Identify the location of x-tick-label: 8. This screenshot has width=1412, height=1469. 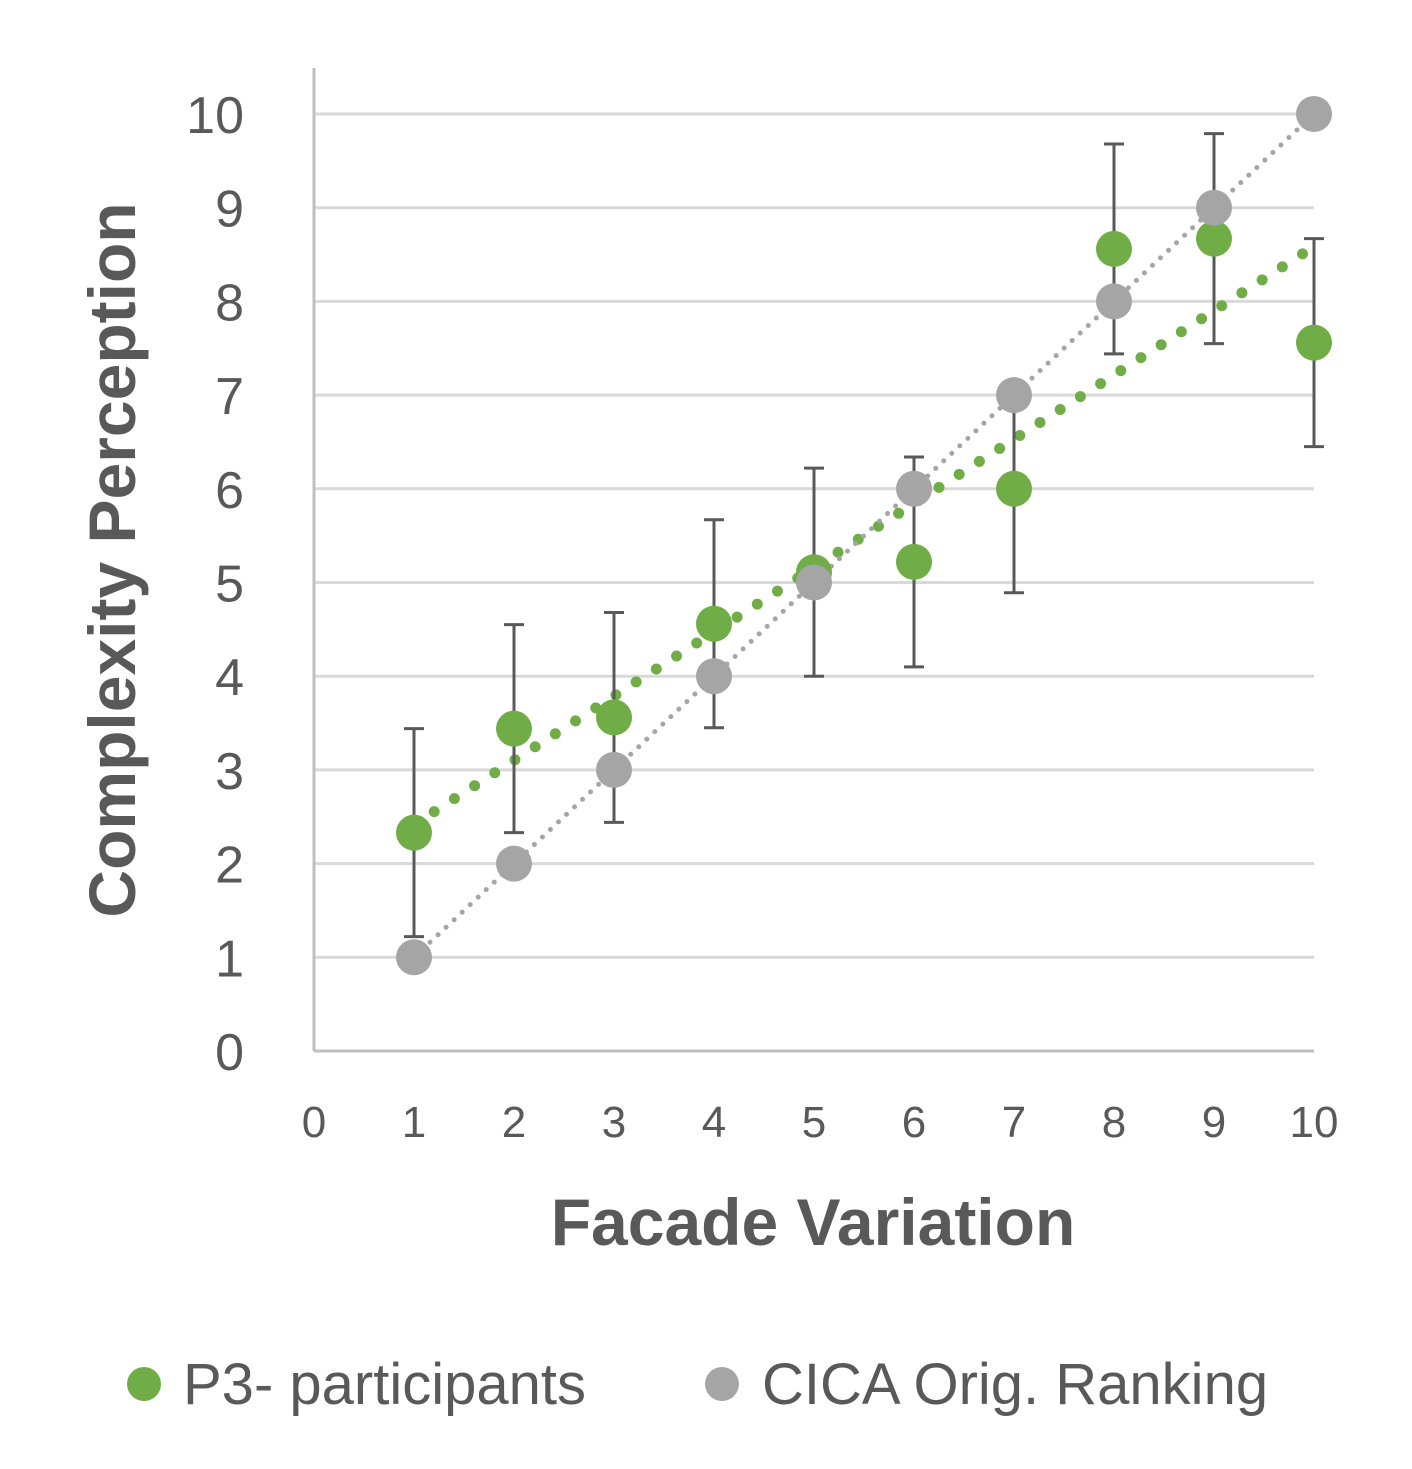
(1114, 1122).